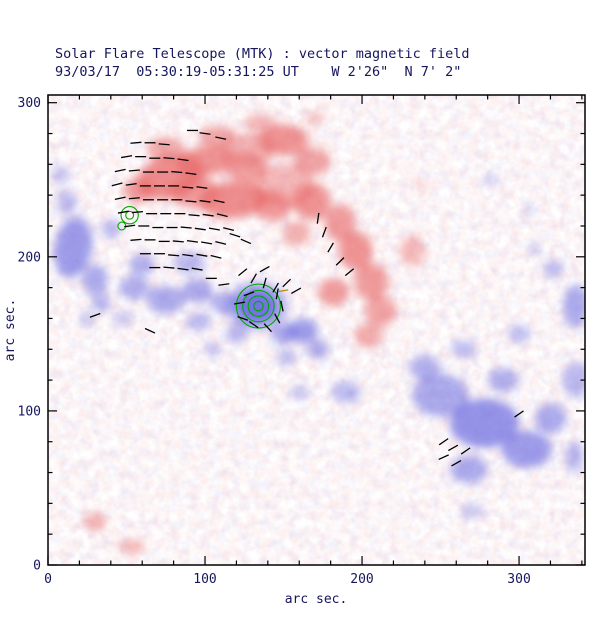 The image size is (612, 617). I want to click on x-tick-label: 0, so click(48, 579).